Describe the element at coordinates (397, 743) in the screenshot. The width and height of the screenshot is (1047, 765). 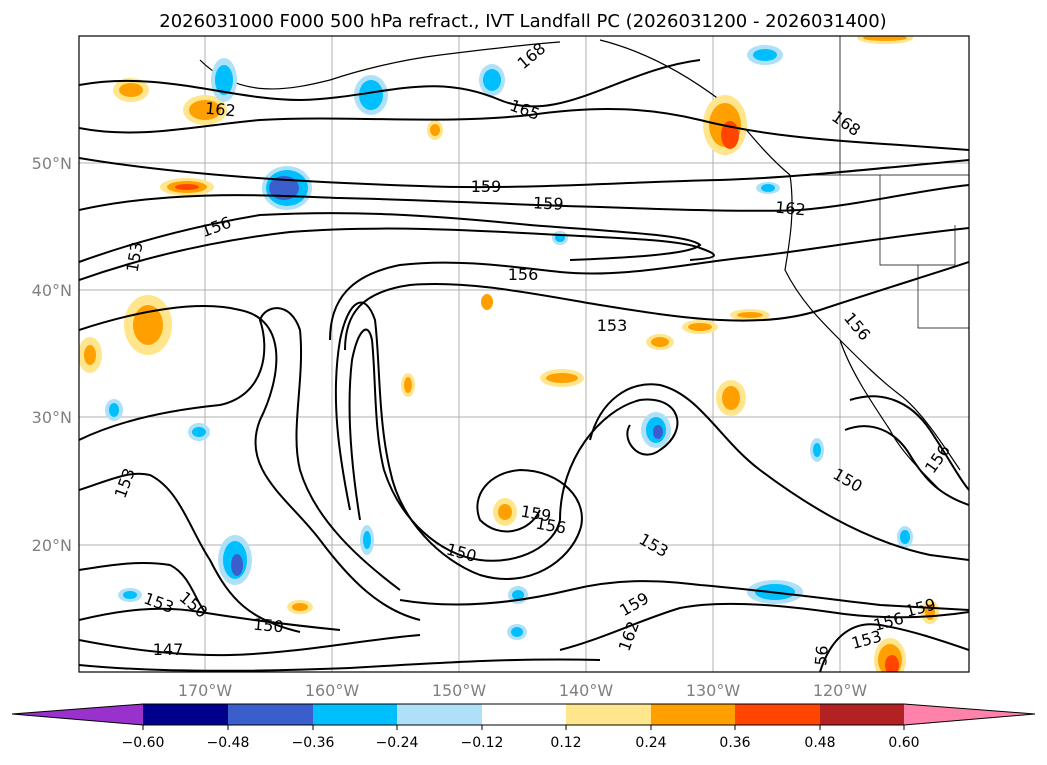
I see `colorbar-tick: −0.24` at that location.